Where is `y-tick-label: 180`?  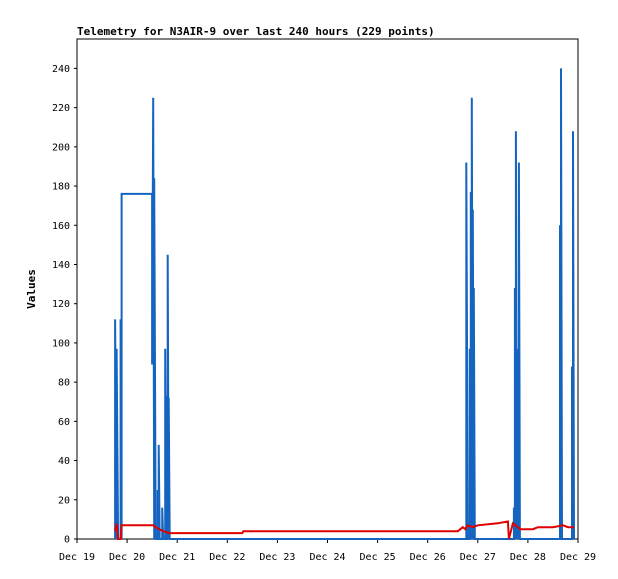 y-tick-label: 180 is located at coordinates (61, 187).